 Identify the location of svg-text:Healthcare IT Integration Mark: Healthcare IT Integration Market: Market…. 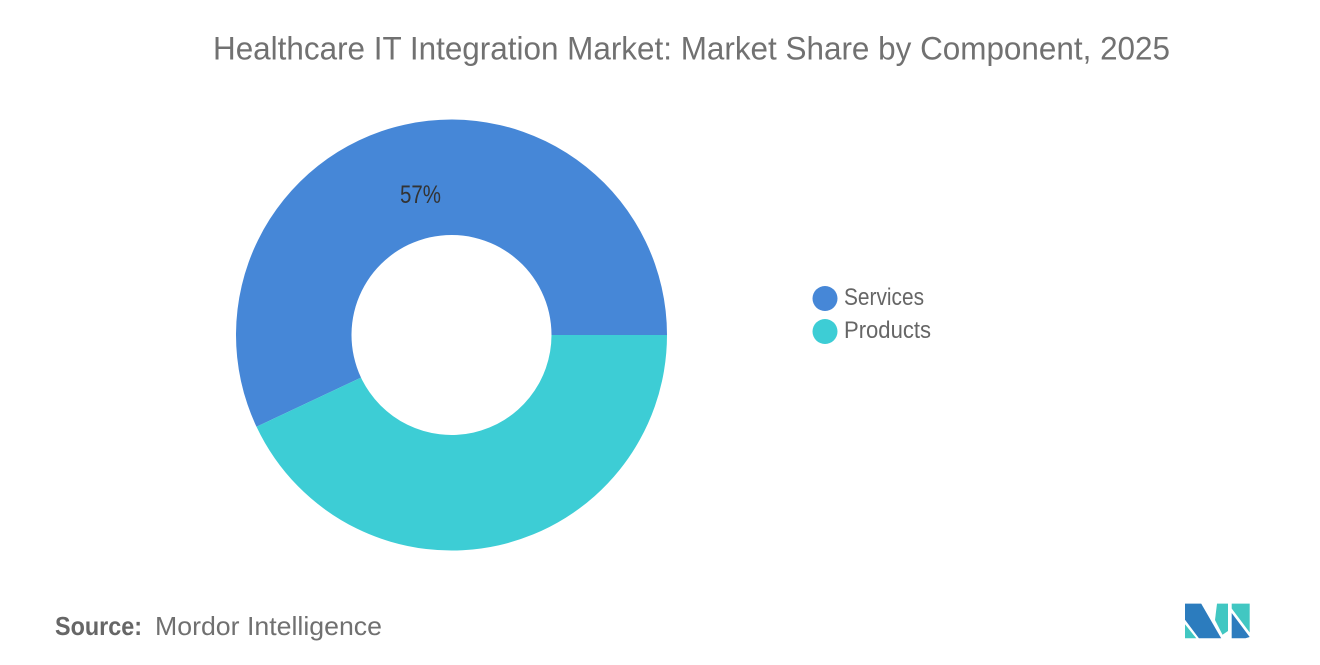
(691, 49).